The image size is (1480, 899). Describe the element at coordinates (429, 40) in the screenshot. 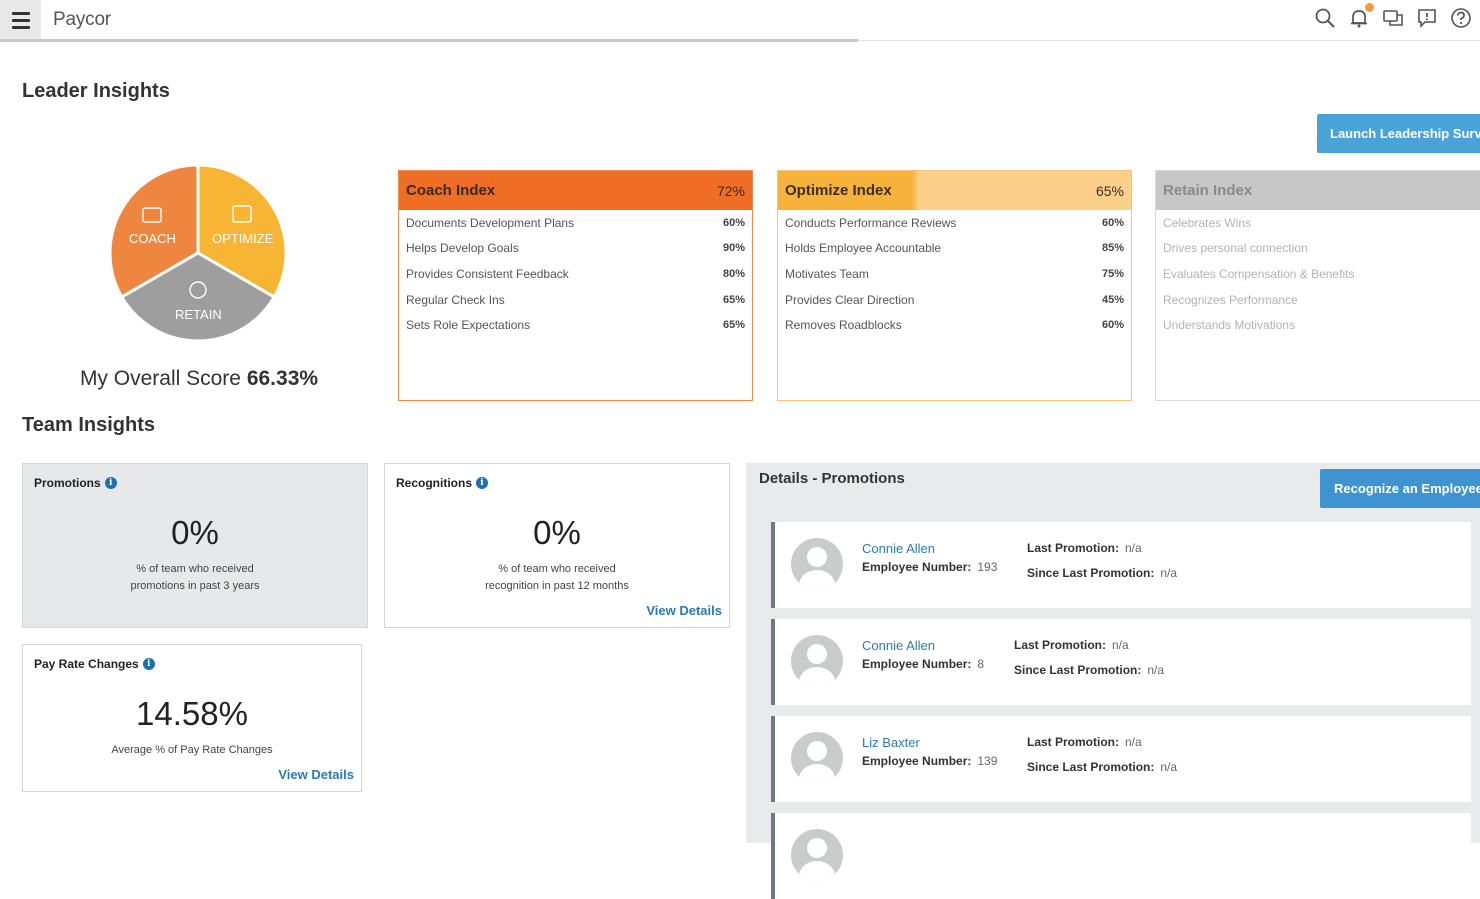

I see `loading-bar` at that location.